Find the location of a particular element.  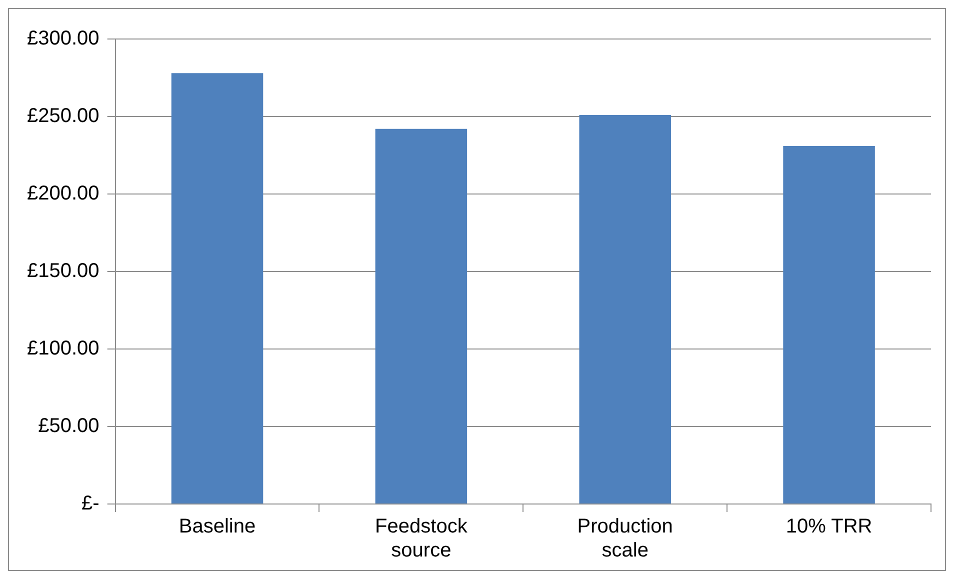

x-tick-label: Baseline is located at coordinates (217, 527).